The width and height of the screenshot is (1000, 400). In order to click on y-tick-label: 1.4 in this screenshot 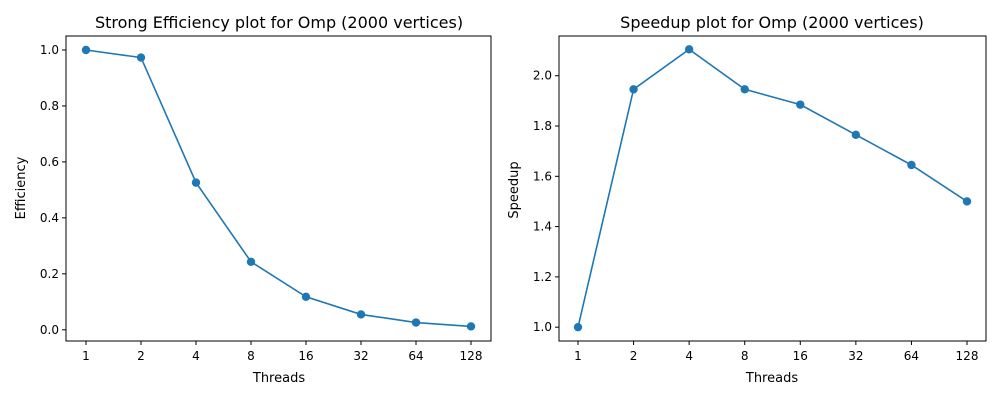, I will do `click(542, 227)`.